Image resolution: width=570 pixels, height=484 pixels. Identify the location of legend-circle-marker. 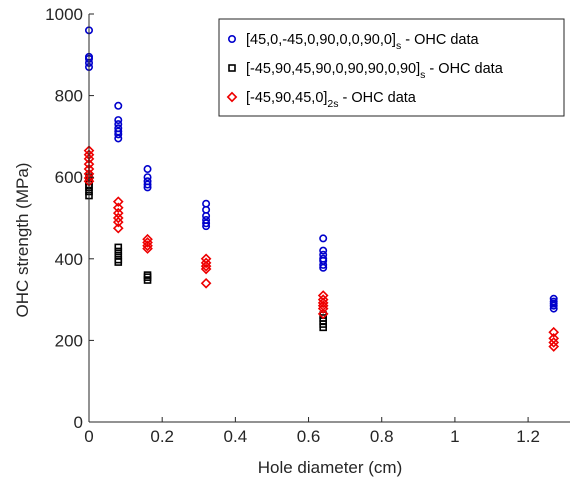
(232, 38).